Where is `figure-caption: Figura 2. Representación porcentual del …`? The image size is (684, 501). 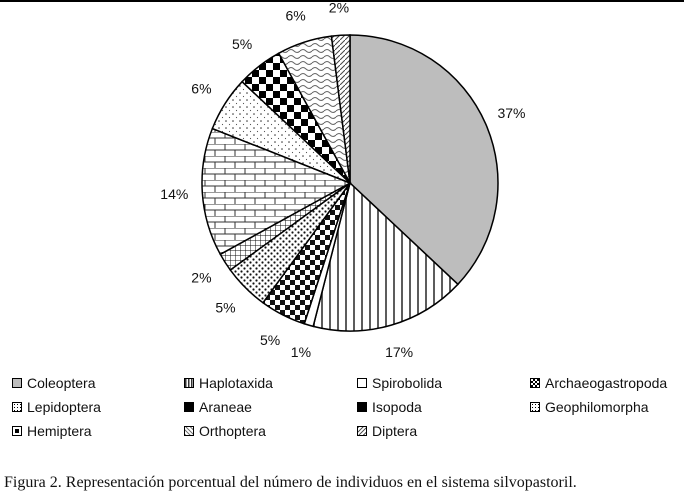 figure-caption: Figura 2. Representación porcentual del … is located at coordinates (290, 482).